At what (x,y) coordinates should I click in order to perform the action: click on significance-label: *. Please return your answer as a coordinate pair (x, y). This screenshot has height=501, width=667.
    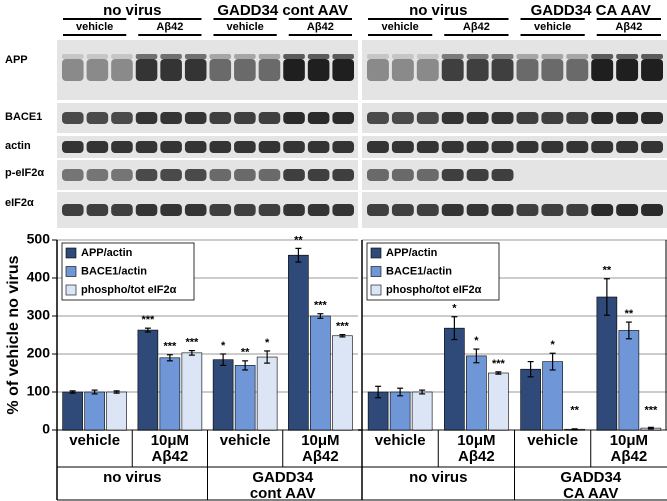
    Looking at the image, I should click on (267, 343).